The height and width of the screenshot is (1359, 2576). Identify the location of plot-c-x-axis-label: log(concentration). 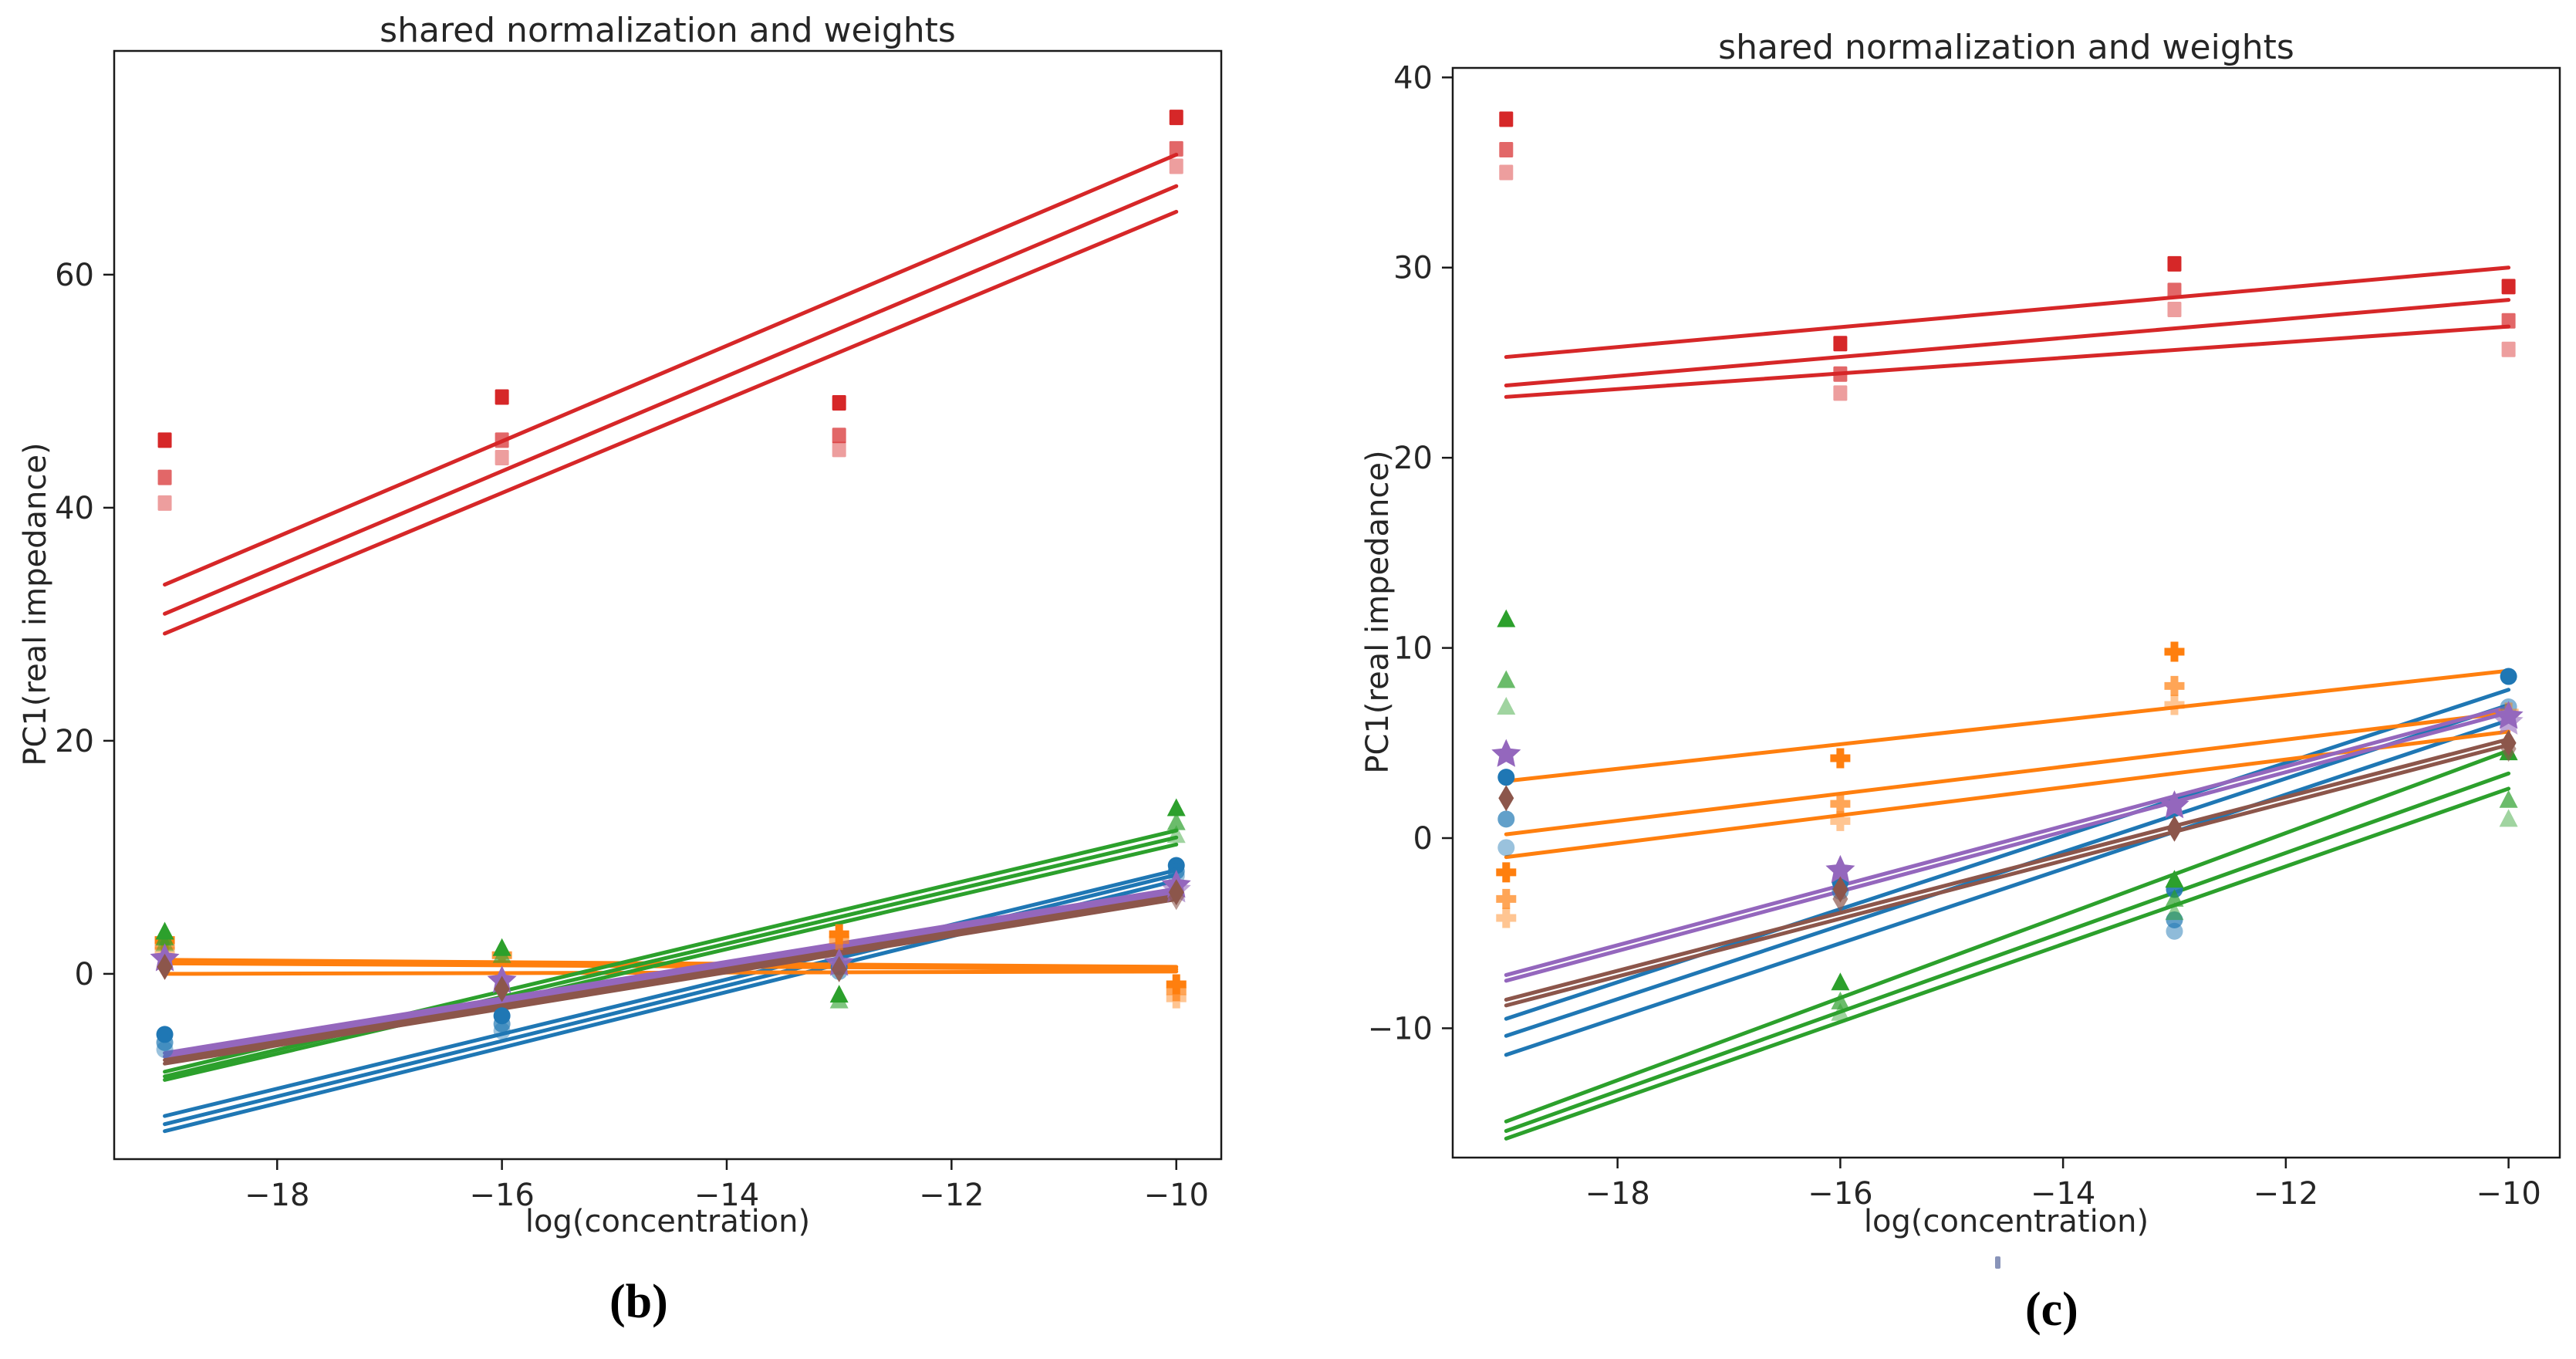
(2006, 1221).